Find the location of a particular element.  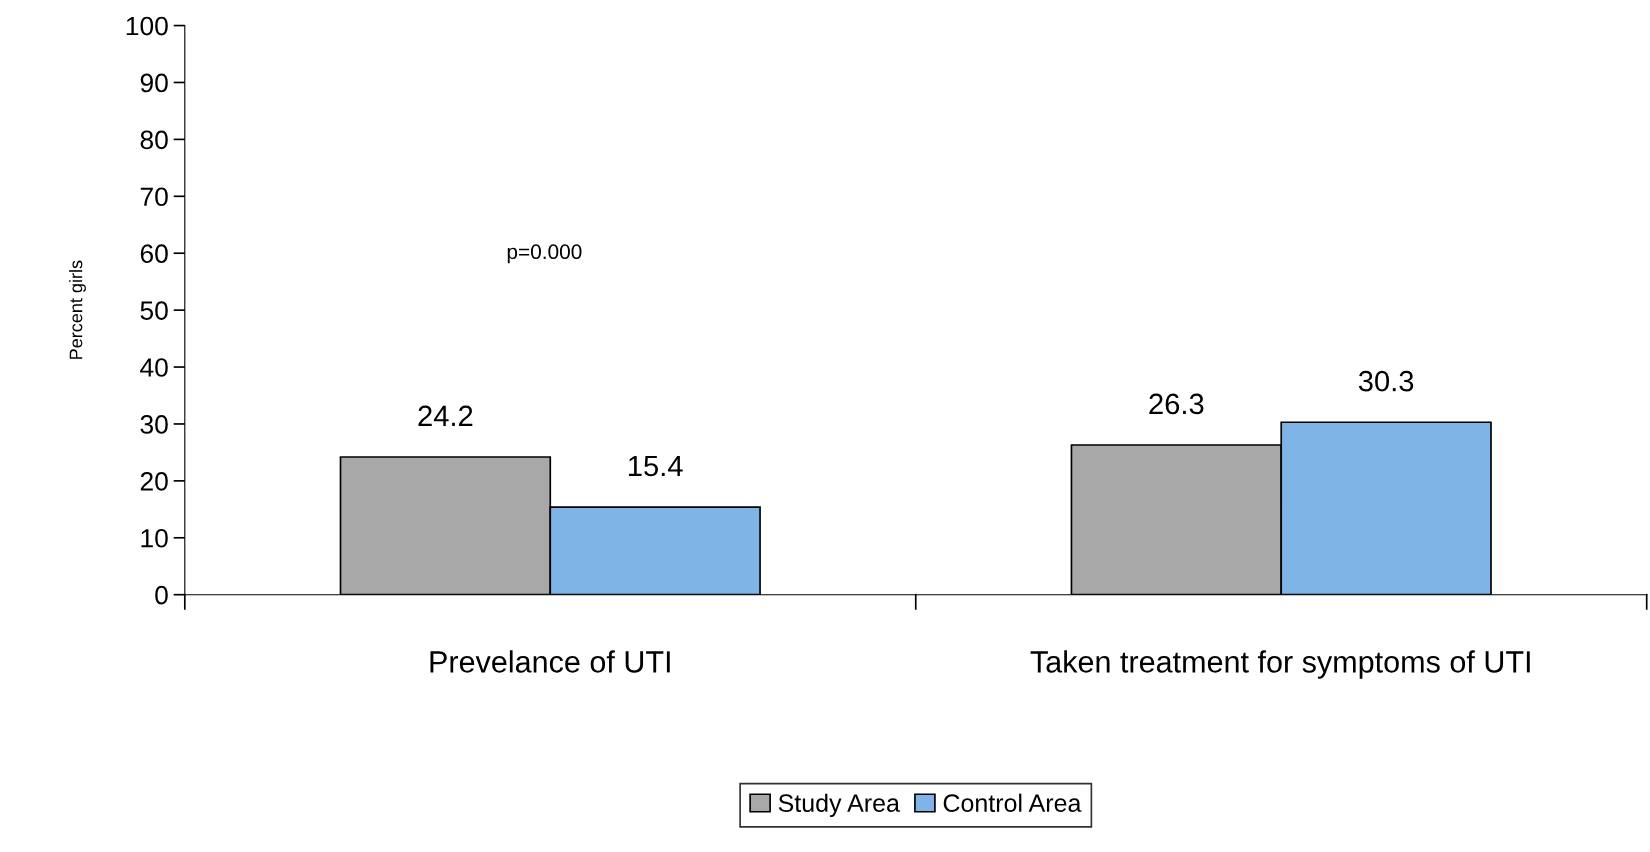

data-label: 24.2 is located at coordinates (445, 415).